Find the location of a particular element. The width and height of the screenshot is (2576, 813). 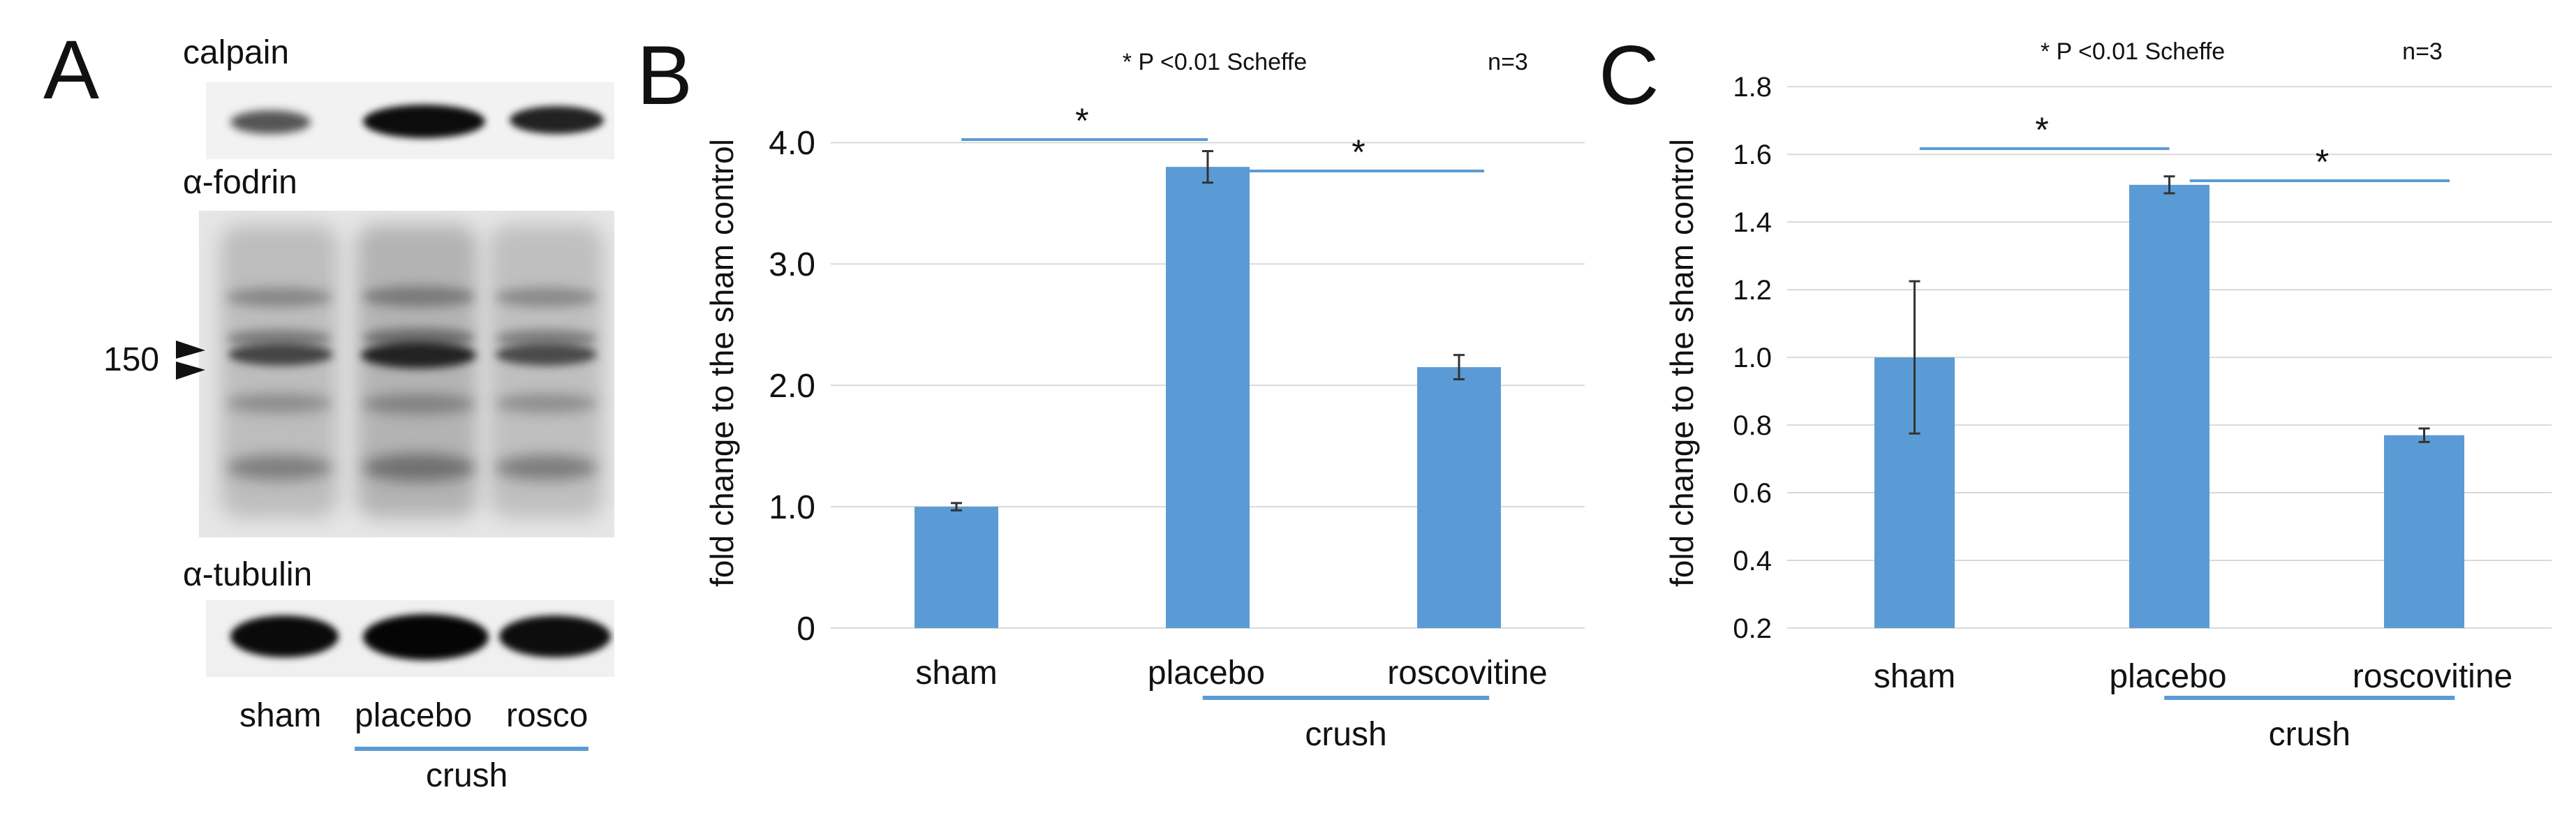

fodrin-blot is located at coordinates (406, 374).